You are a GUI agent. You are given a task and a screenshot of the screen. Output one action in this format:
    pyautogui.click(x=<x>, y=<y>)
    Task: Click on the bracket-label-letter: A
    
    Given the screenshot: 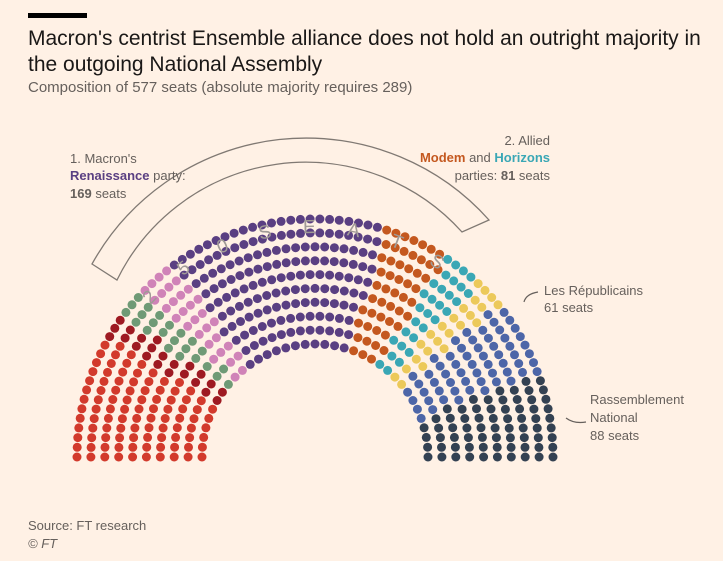 What is the action you would take?
    pyautogui.click(x=354, y=230)
    